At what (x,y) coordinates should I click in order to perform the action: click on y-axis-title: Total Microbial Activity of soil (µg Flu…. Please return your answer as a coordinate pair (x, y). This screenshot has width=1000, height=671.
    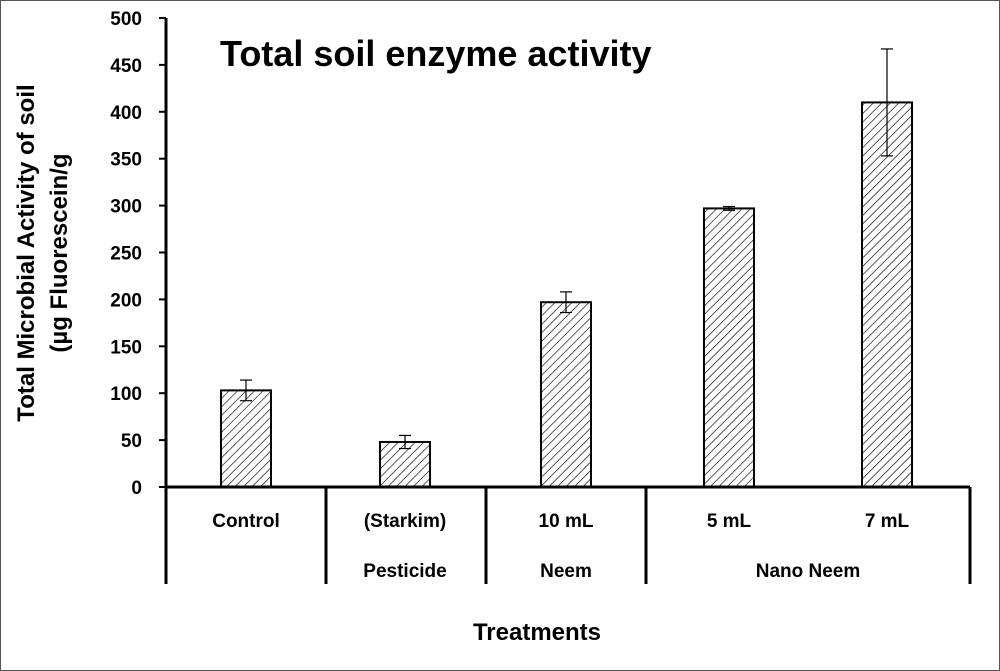
    Looking at the image, I should click on (43, 252).